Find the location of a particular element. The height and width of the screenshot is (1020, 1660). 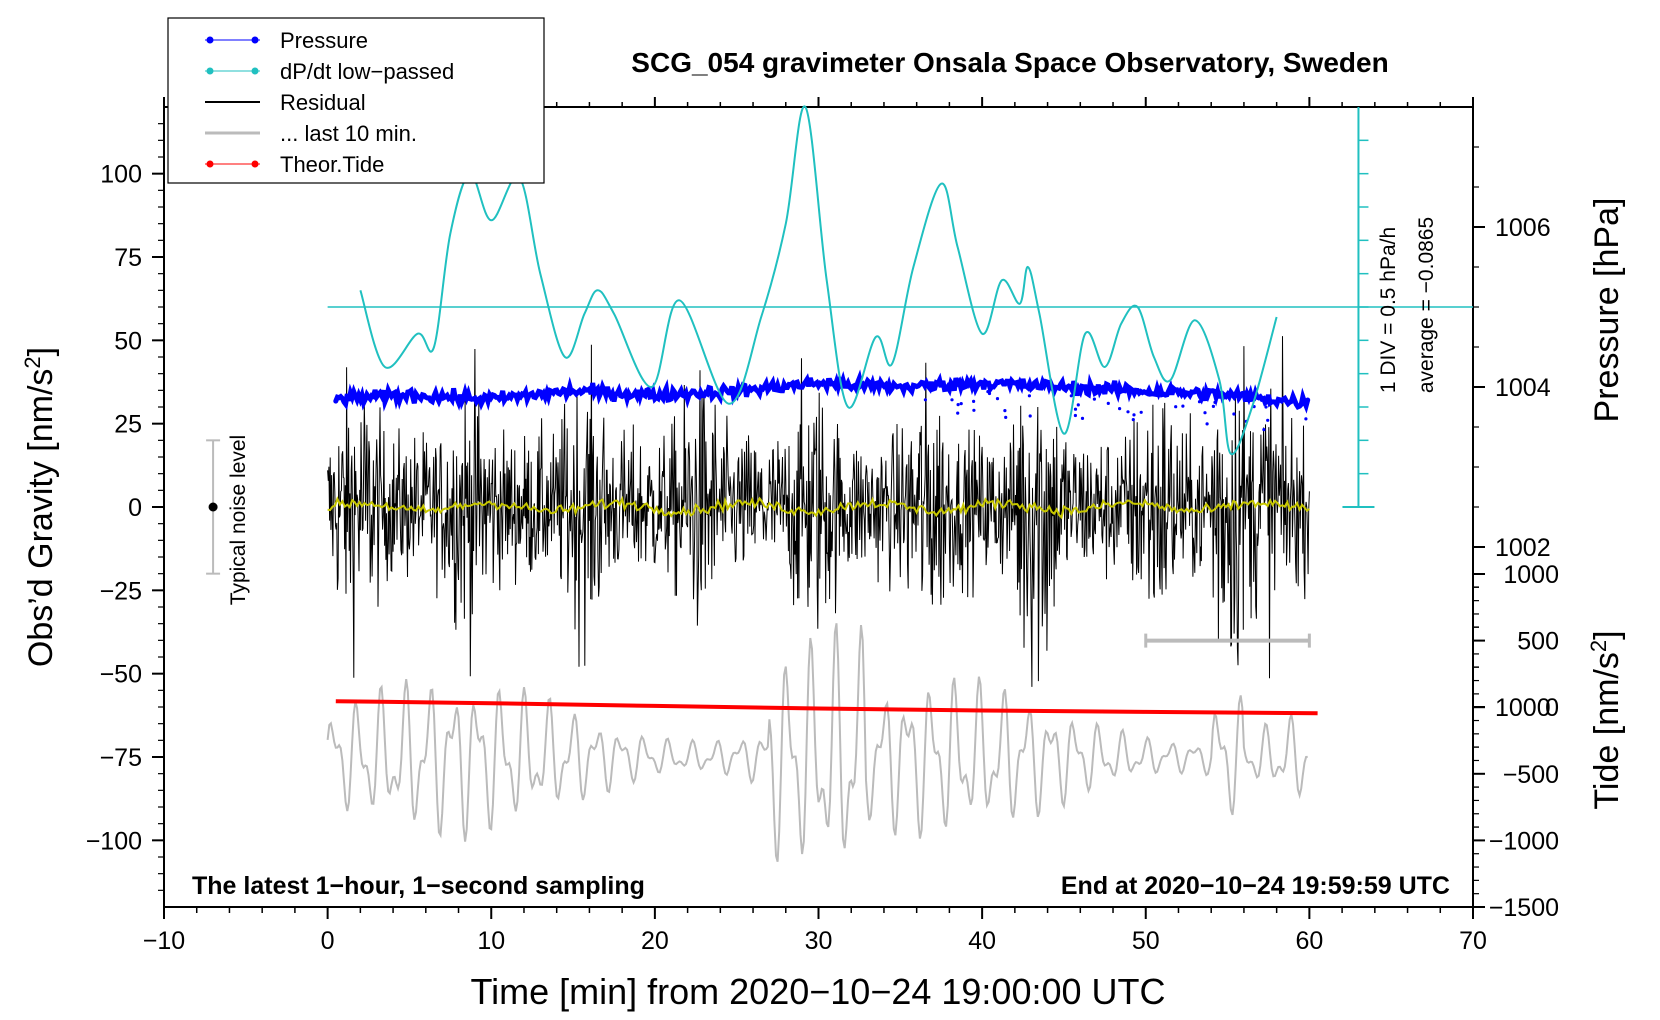

x-tick-label: −10 is located at coordinates (164, 941).